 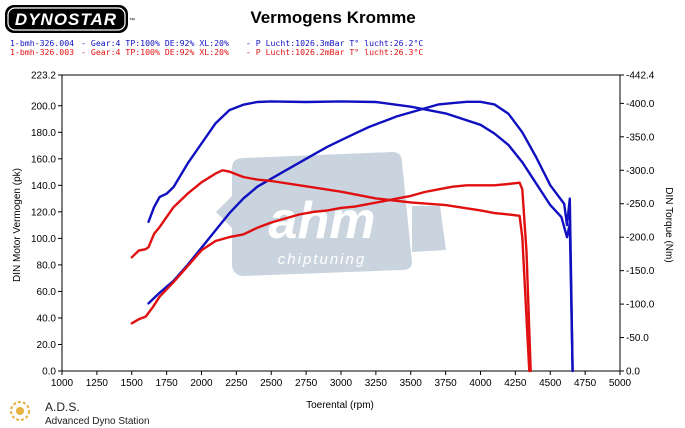 I want to click on y-axis-label: DIN Motor Vermogen (pk), so click(x=17, y=225).